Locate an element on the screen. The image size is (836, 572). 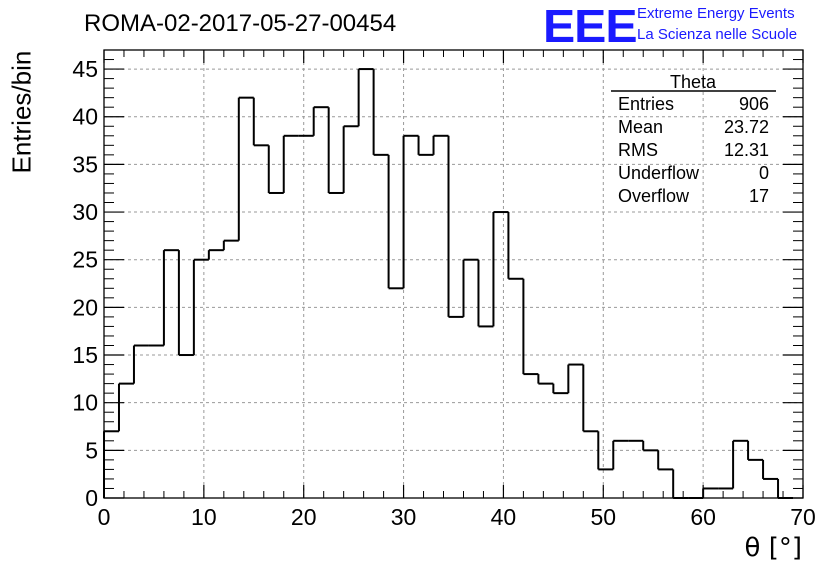
stats-box-title: Theta is located at coordinates (693, 82).